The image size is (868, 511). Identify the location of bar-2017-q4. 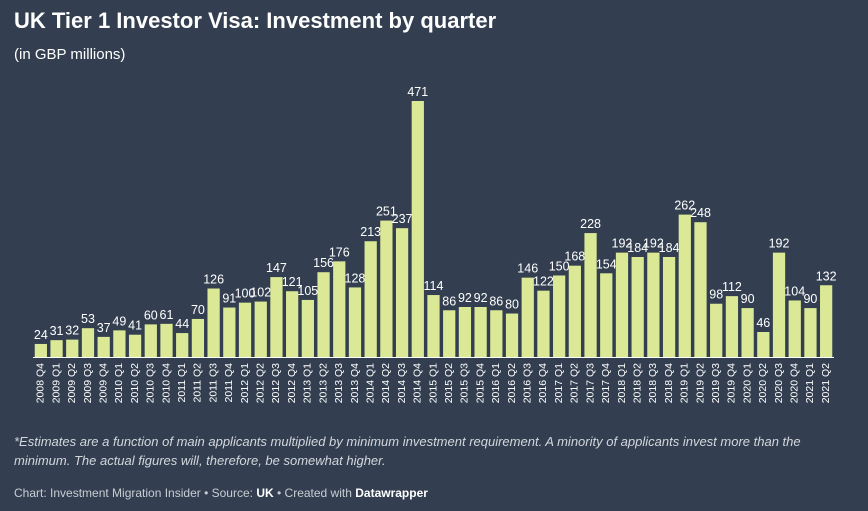
(606, 315).